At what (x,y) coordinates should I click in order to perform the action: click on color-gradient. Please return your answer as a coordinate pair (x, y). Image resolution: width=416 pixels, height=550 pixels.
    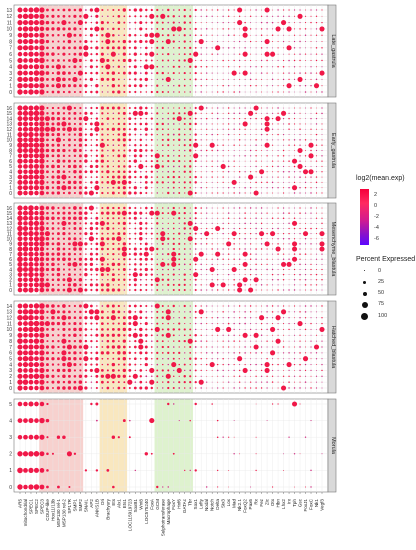
    Looking at the image, I should click on (364, 217).